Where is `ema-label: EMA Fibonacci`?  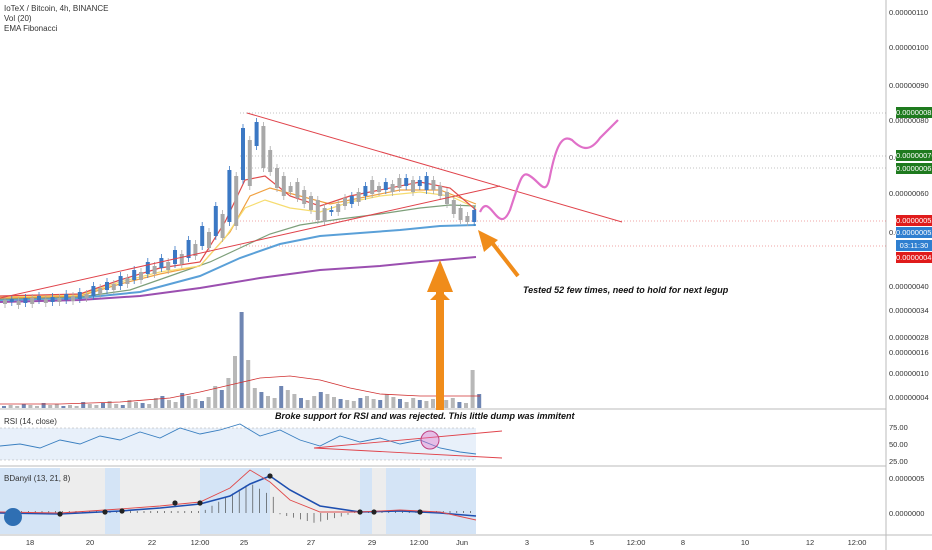
ema-label: EMA Fibonacci is located at coordinates (31, 28).